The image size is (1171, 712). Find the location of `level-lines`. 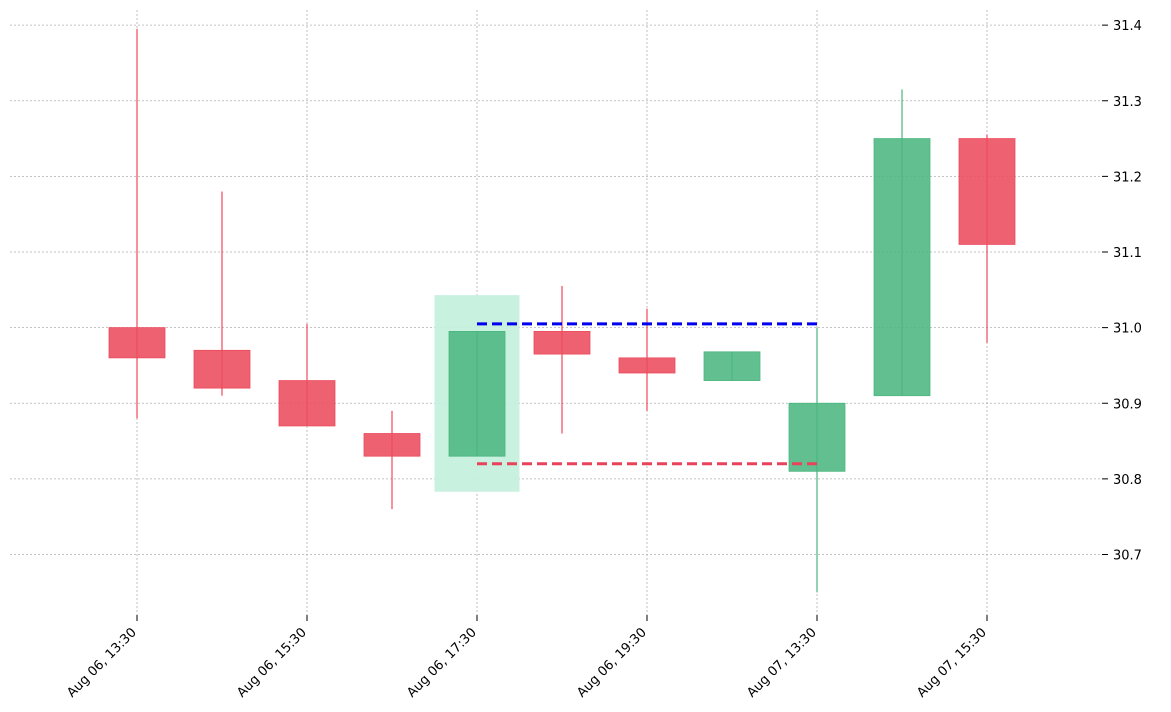

level-lines is located at coordinates (647, 394).